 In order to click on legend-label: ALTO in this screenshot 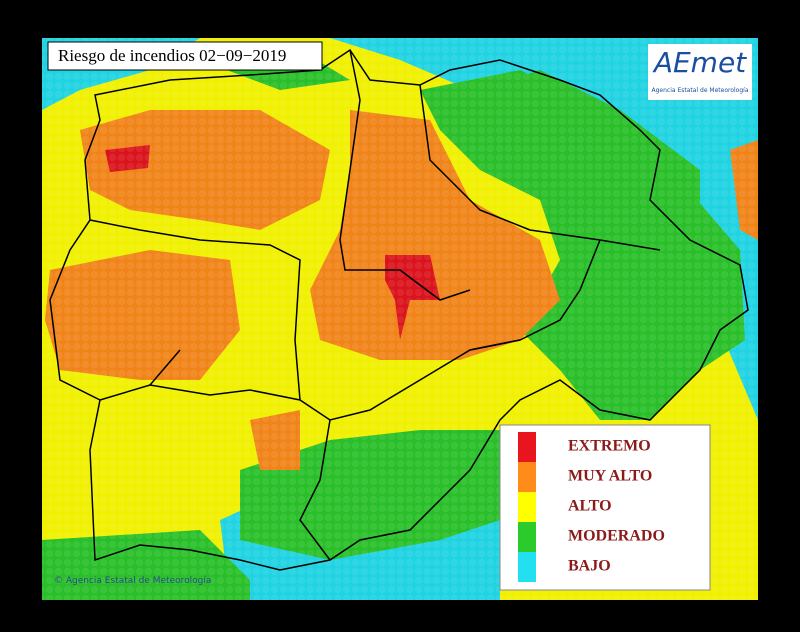, I will do `click(590, 506)`.